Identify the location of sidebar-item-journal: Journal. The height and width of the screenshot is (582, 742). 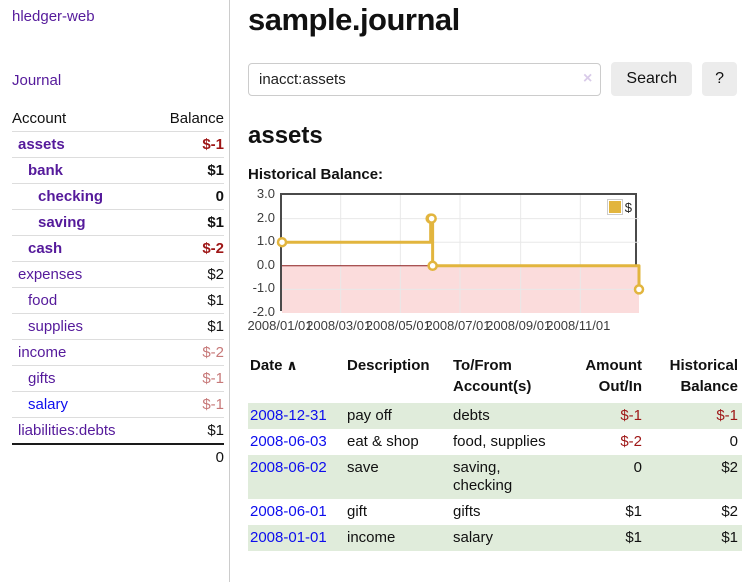
(37, 80).